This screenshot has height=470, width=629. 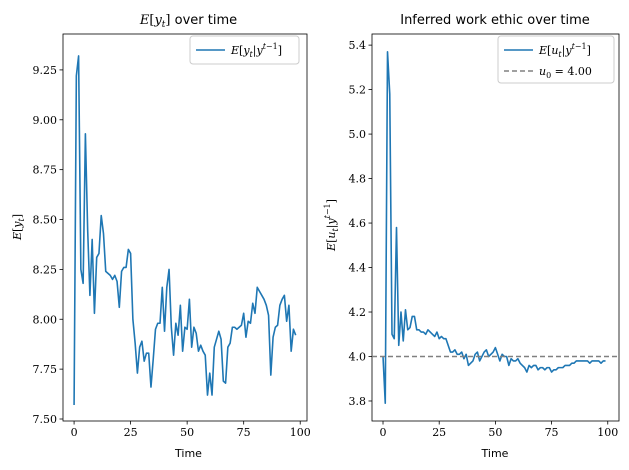 I want to click on legend-label-u0: u0 = 4.00, so click(x=565, y=72).